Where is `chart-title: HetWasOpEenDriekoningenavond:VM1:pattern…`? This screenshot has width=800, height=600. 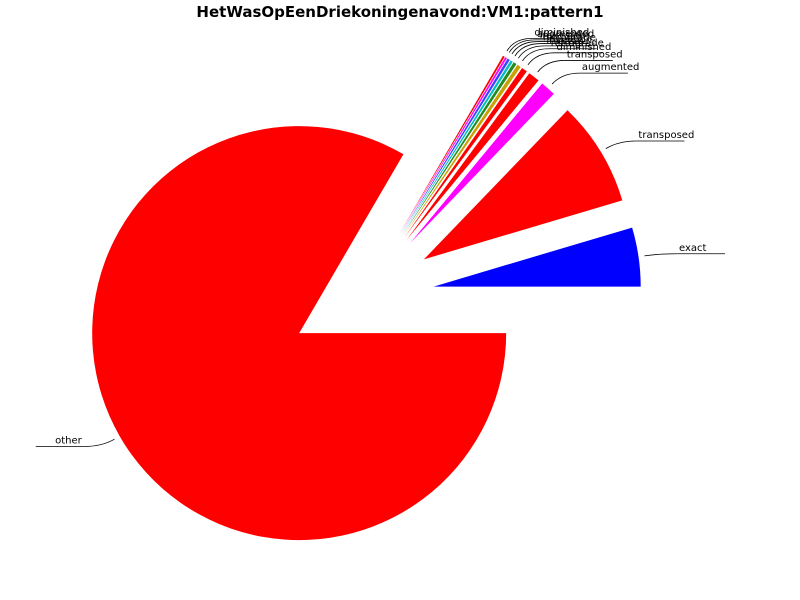 chart-title: HetWasOpEenDriekoningenavond:VM1:pattern… is located at coordinates (400, 12).